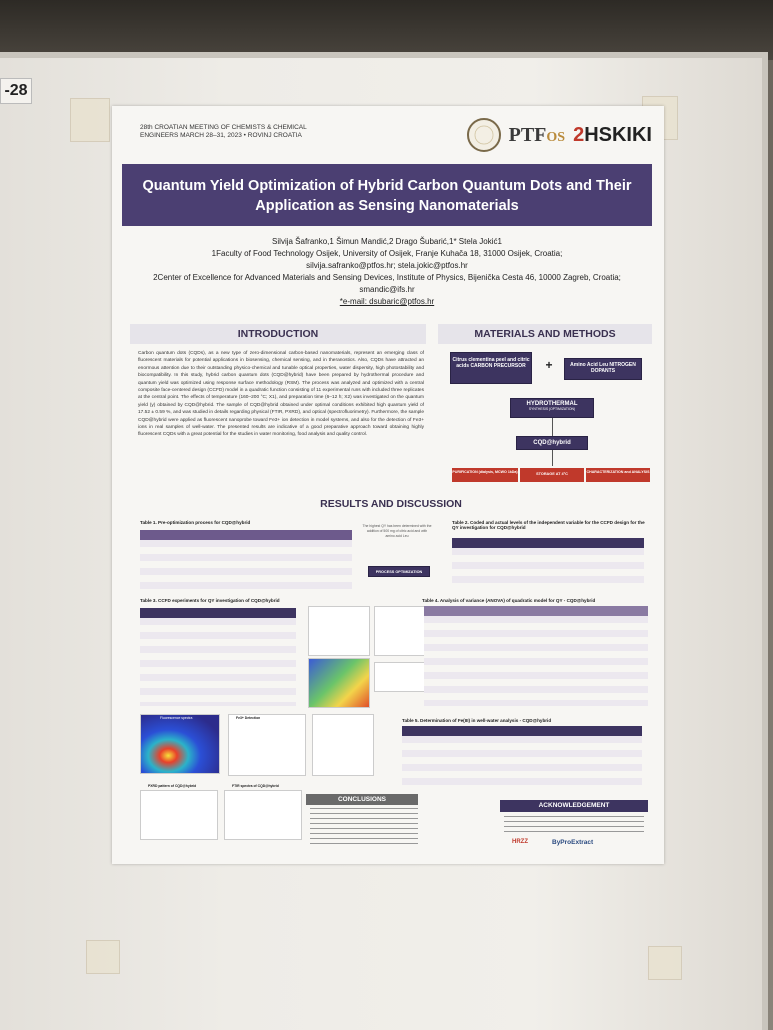  What do you see at coordinates (612, 134) in the screenshot?
I see `hskiki-logo: 2HSKIKI` at bounding box center [612, 134].